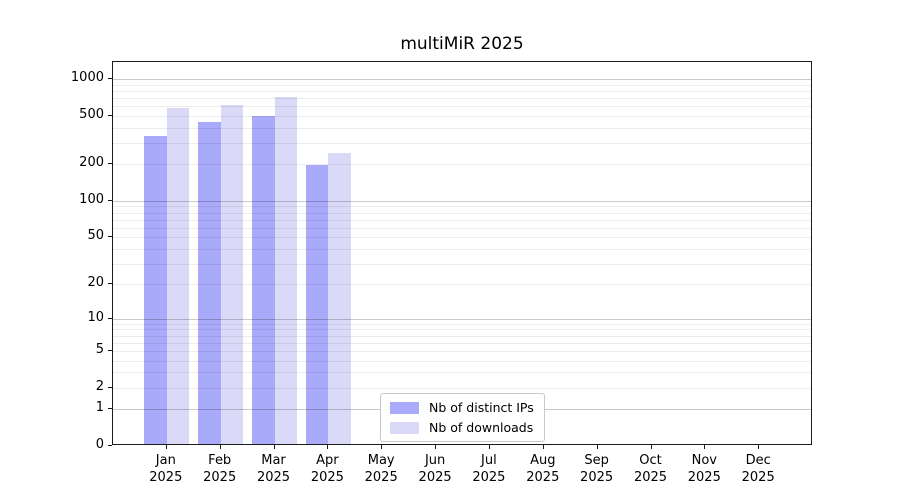 The width and height of the screenshot is (900, 500). I want to click on y-tick-label-2: 2, so click(99, 386).